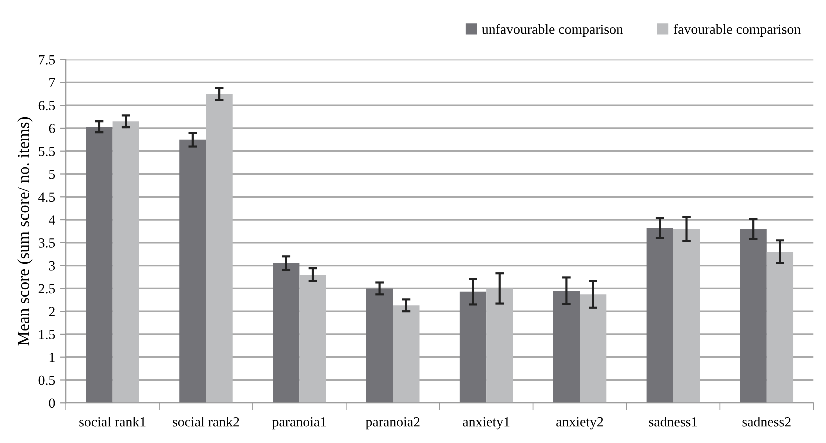  What do you see at coordinates (52, 266) in the screenshot?
I see `y-tick-label: 3` at bounding box center [52, 266].